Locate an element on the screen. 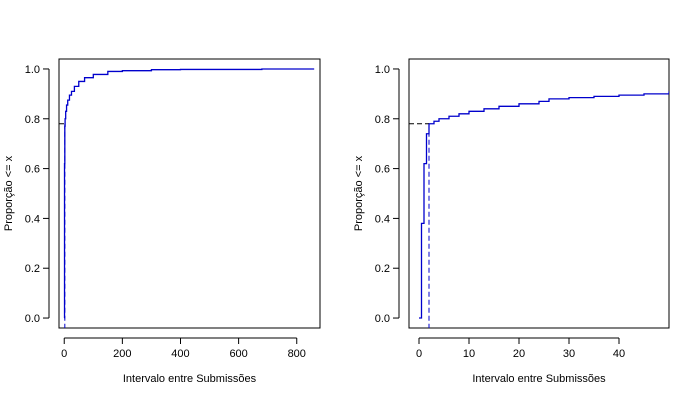 This screenshot has height=400, width=700. x-tick-label: 10 is located at coordinates (469, 354).